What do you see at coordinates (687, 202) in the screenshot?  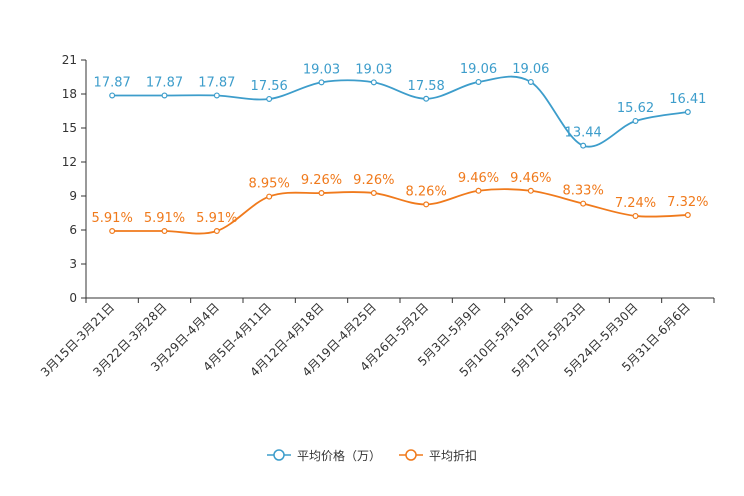 I see `data-label: 7.32%` at bounding box center [687, 202].